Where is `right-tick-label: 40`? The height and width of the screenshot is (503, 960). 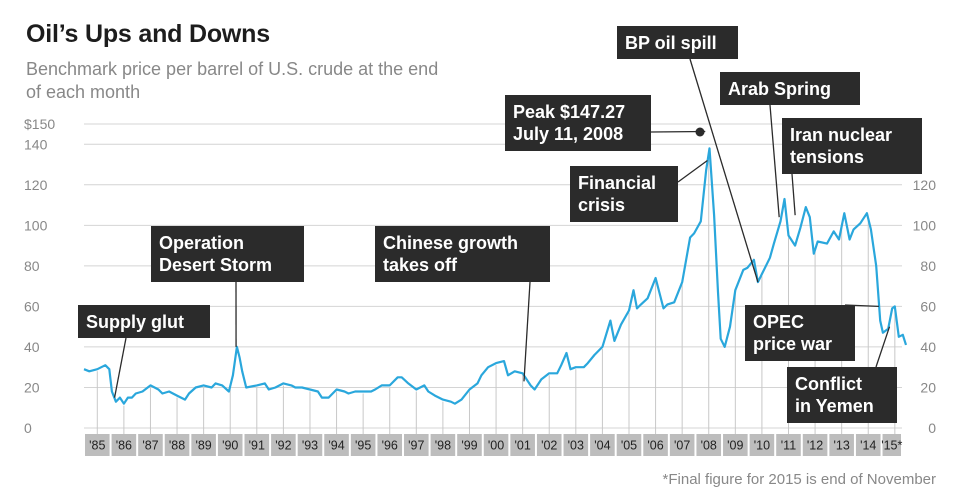
right-tick-label: 40 is located at coordinates (928, 347).